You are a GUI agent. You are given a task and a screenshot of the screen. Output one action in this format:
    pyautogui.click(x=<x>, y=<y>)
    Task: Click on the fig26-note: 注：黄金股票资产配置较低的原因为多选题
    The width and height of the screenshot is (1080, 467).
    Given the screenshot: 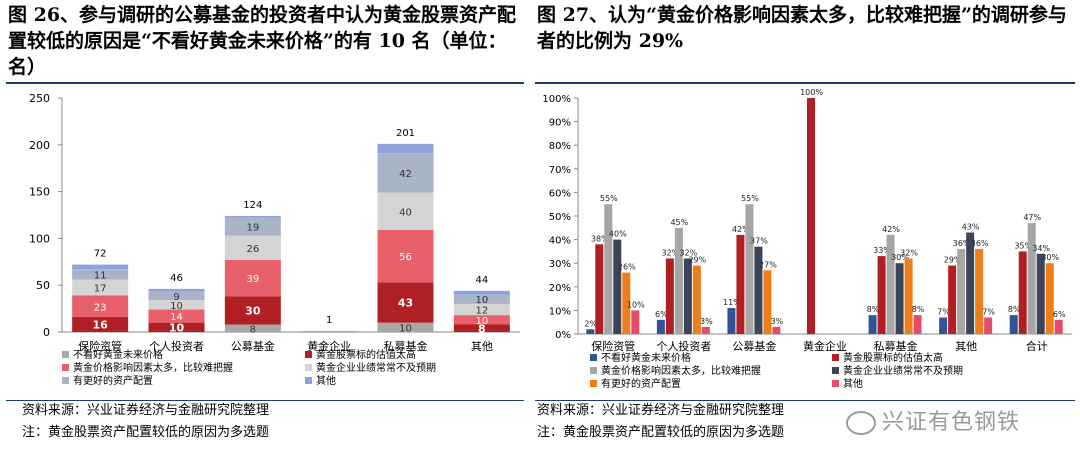 What is the action you would take?
    pyautogui.click(x=146, y=432)
    